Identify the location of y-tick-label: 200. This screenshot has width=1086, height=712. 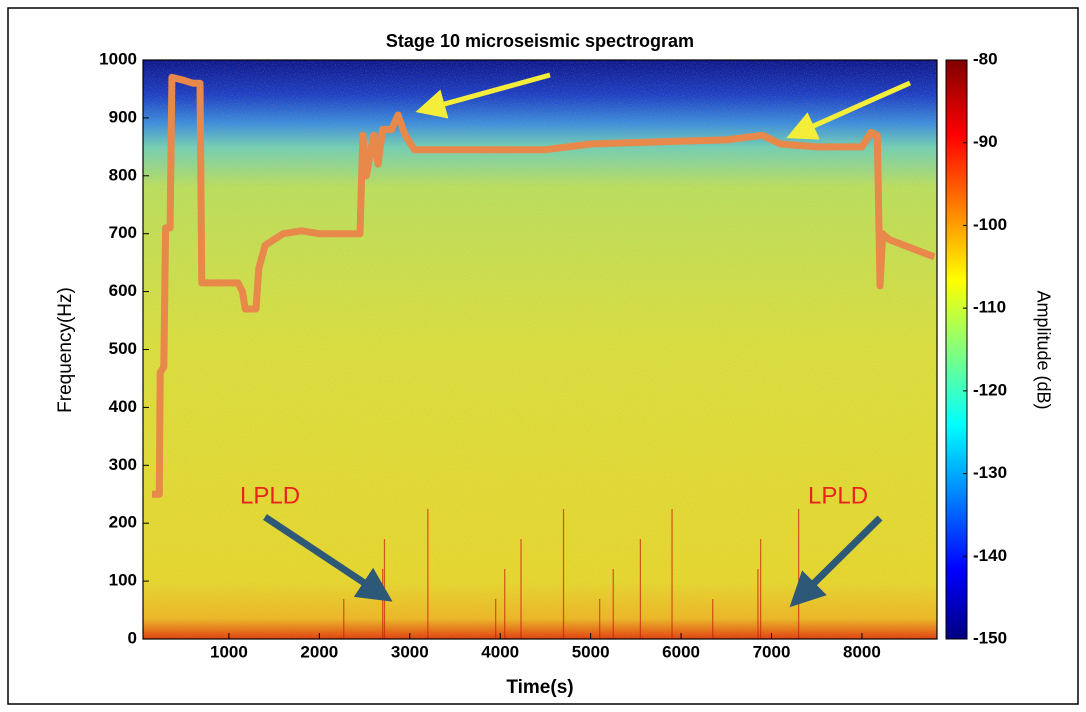
(123, 522).